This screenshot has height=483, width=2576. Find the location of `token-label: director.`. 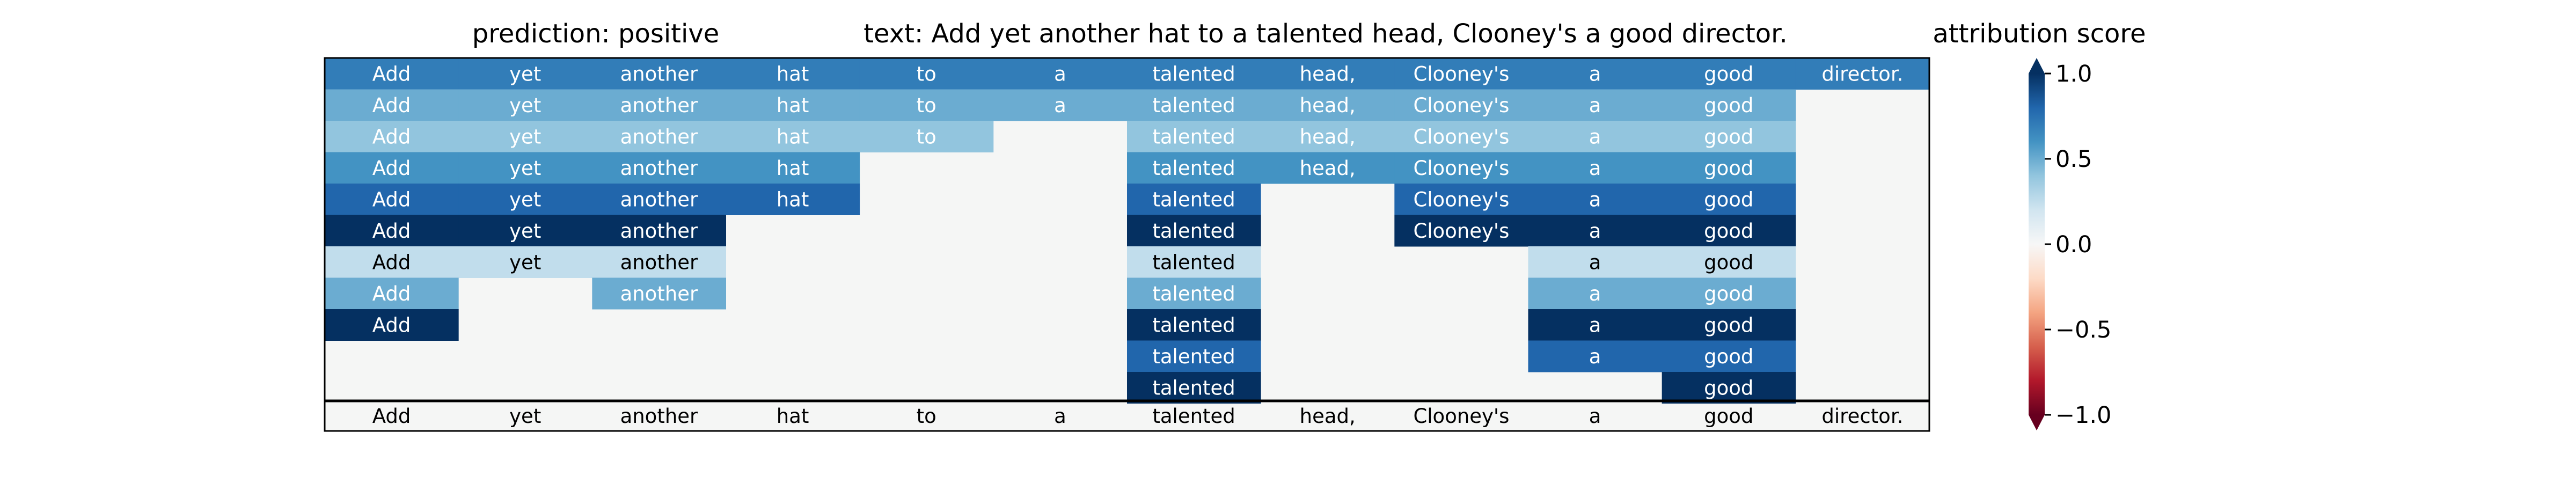

token-label: director. is located at coordinates (1862, 416).